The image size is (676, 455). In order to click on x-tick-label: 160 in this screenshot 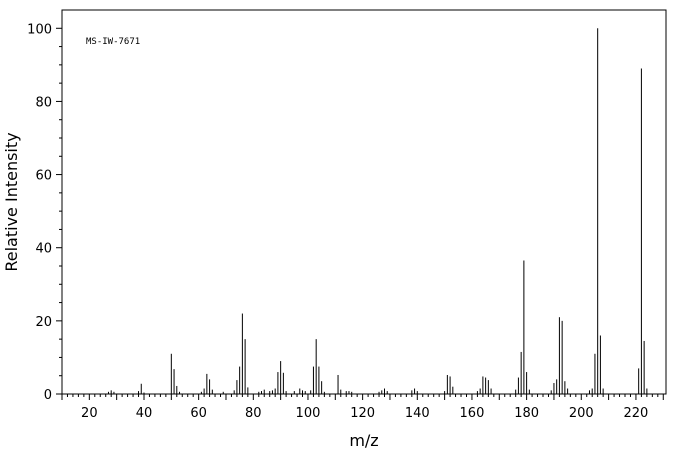, I will do `click(472, 413)`.